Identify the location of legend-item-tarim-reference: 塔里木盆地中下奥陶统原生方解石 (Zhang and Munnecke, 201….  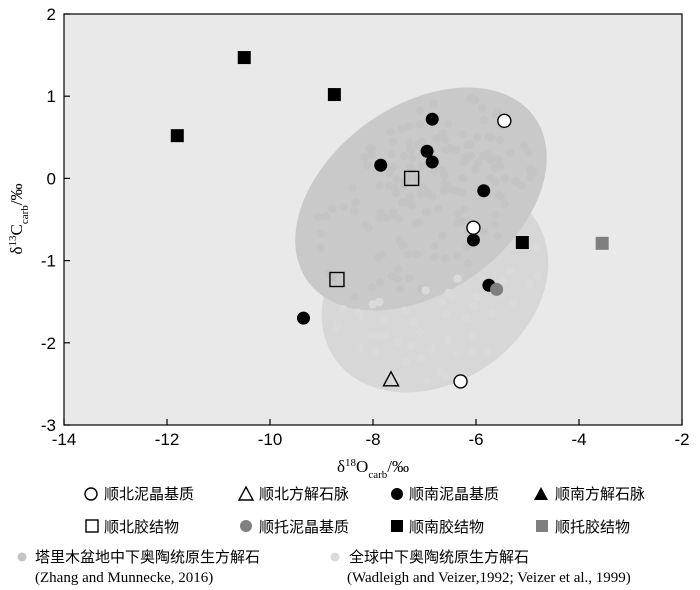
(138, 567).